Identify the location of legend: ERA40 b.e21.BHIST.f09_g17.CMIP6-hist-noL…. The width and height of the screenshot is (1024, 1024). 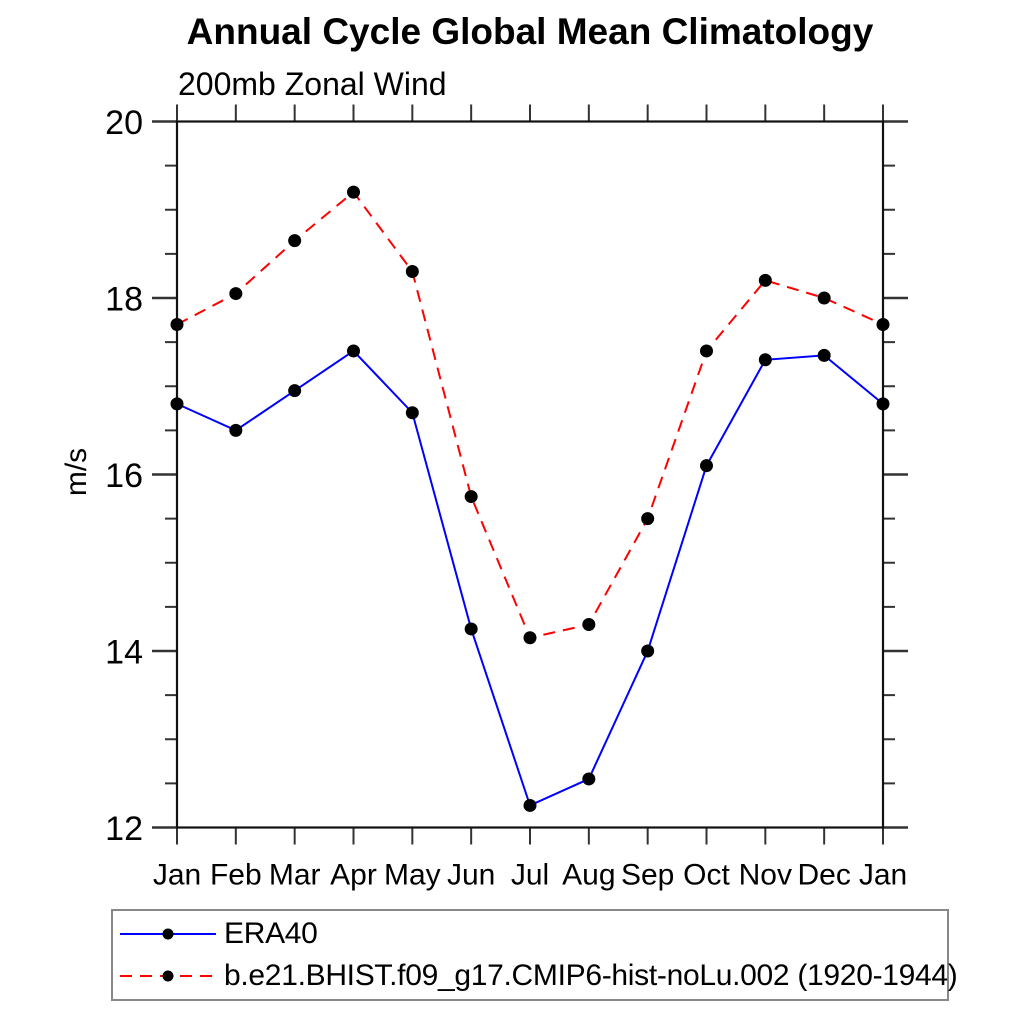
(534, 955).